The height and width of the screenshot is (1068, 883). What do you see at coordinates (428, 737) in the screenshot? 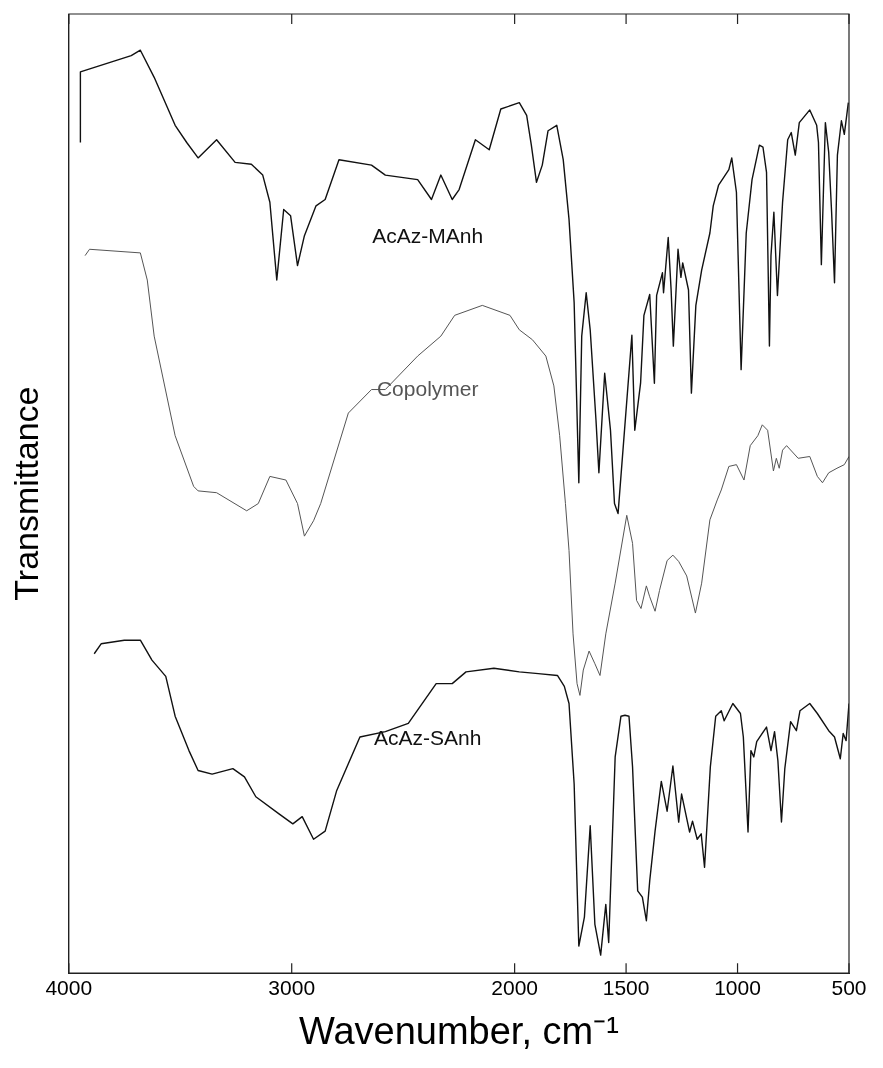
I see `series-label: AcAz-SAnh` at bounding box center [428, 737].